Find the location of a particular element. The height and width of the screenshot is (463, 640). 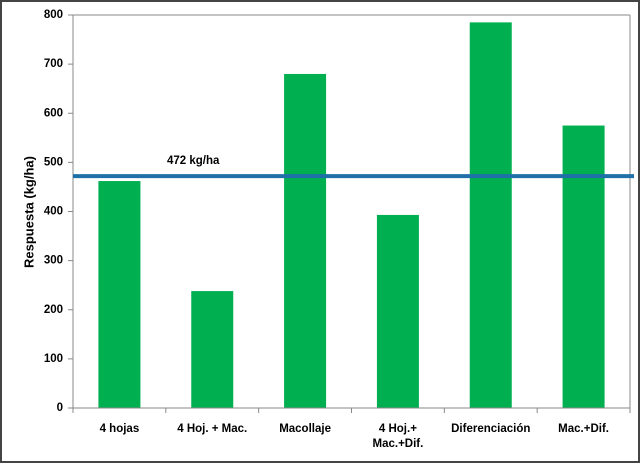

y-axis-title: Respuesta (kg/ha) is located at coordinates (28, 212).